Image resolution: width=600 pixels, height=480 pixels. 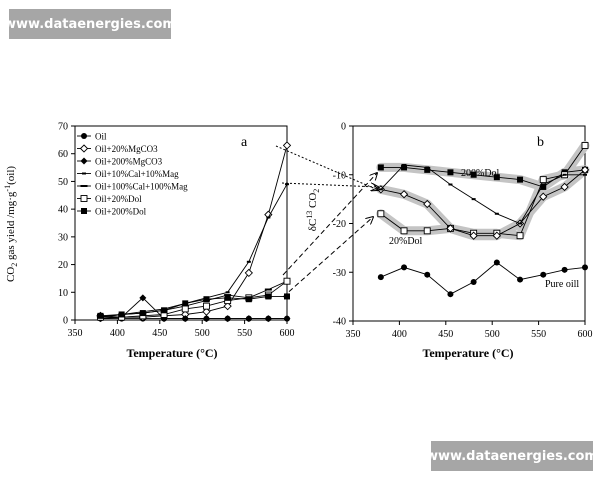 I want to click on panel-a-label: a, so click(x=244, y=142).